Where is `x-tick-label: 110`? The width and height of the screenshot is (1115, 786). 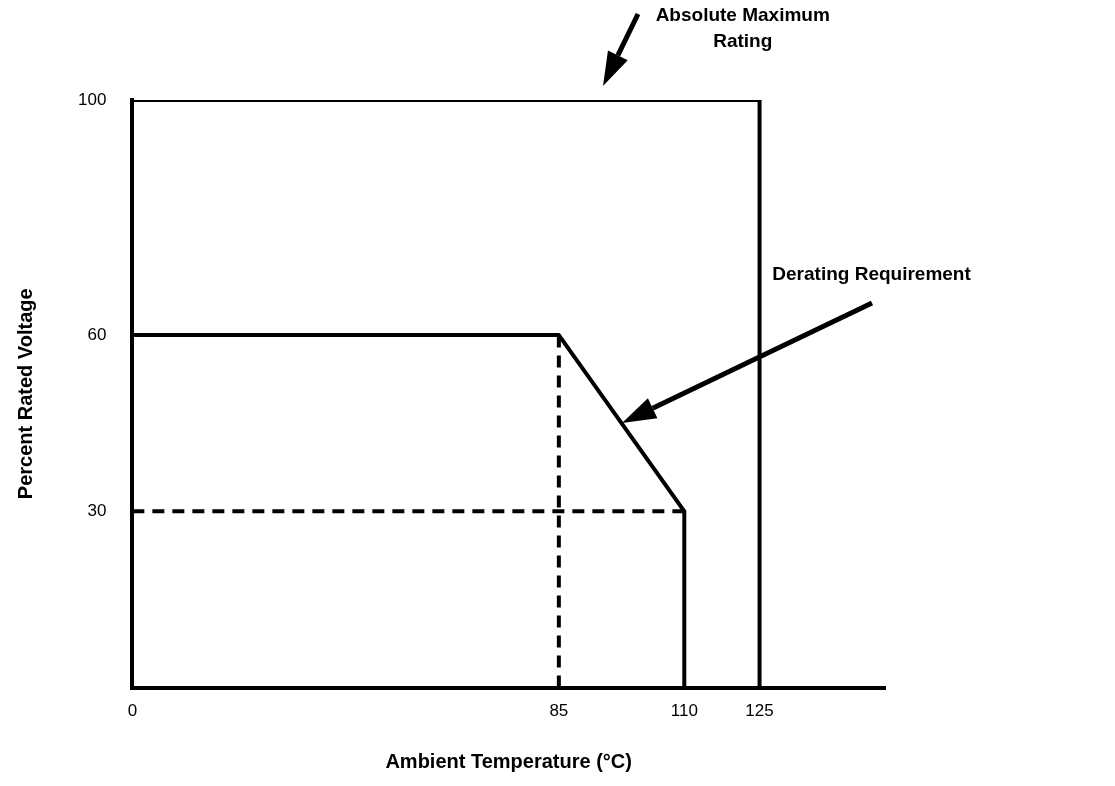 x-tick-label: 110 is located at coordinates (684, 711).